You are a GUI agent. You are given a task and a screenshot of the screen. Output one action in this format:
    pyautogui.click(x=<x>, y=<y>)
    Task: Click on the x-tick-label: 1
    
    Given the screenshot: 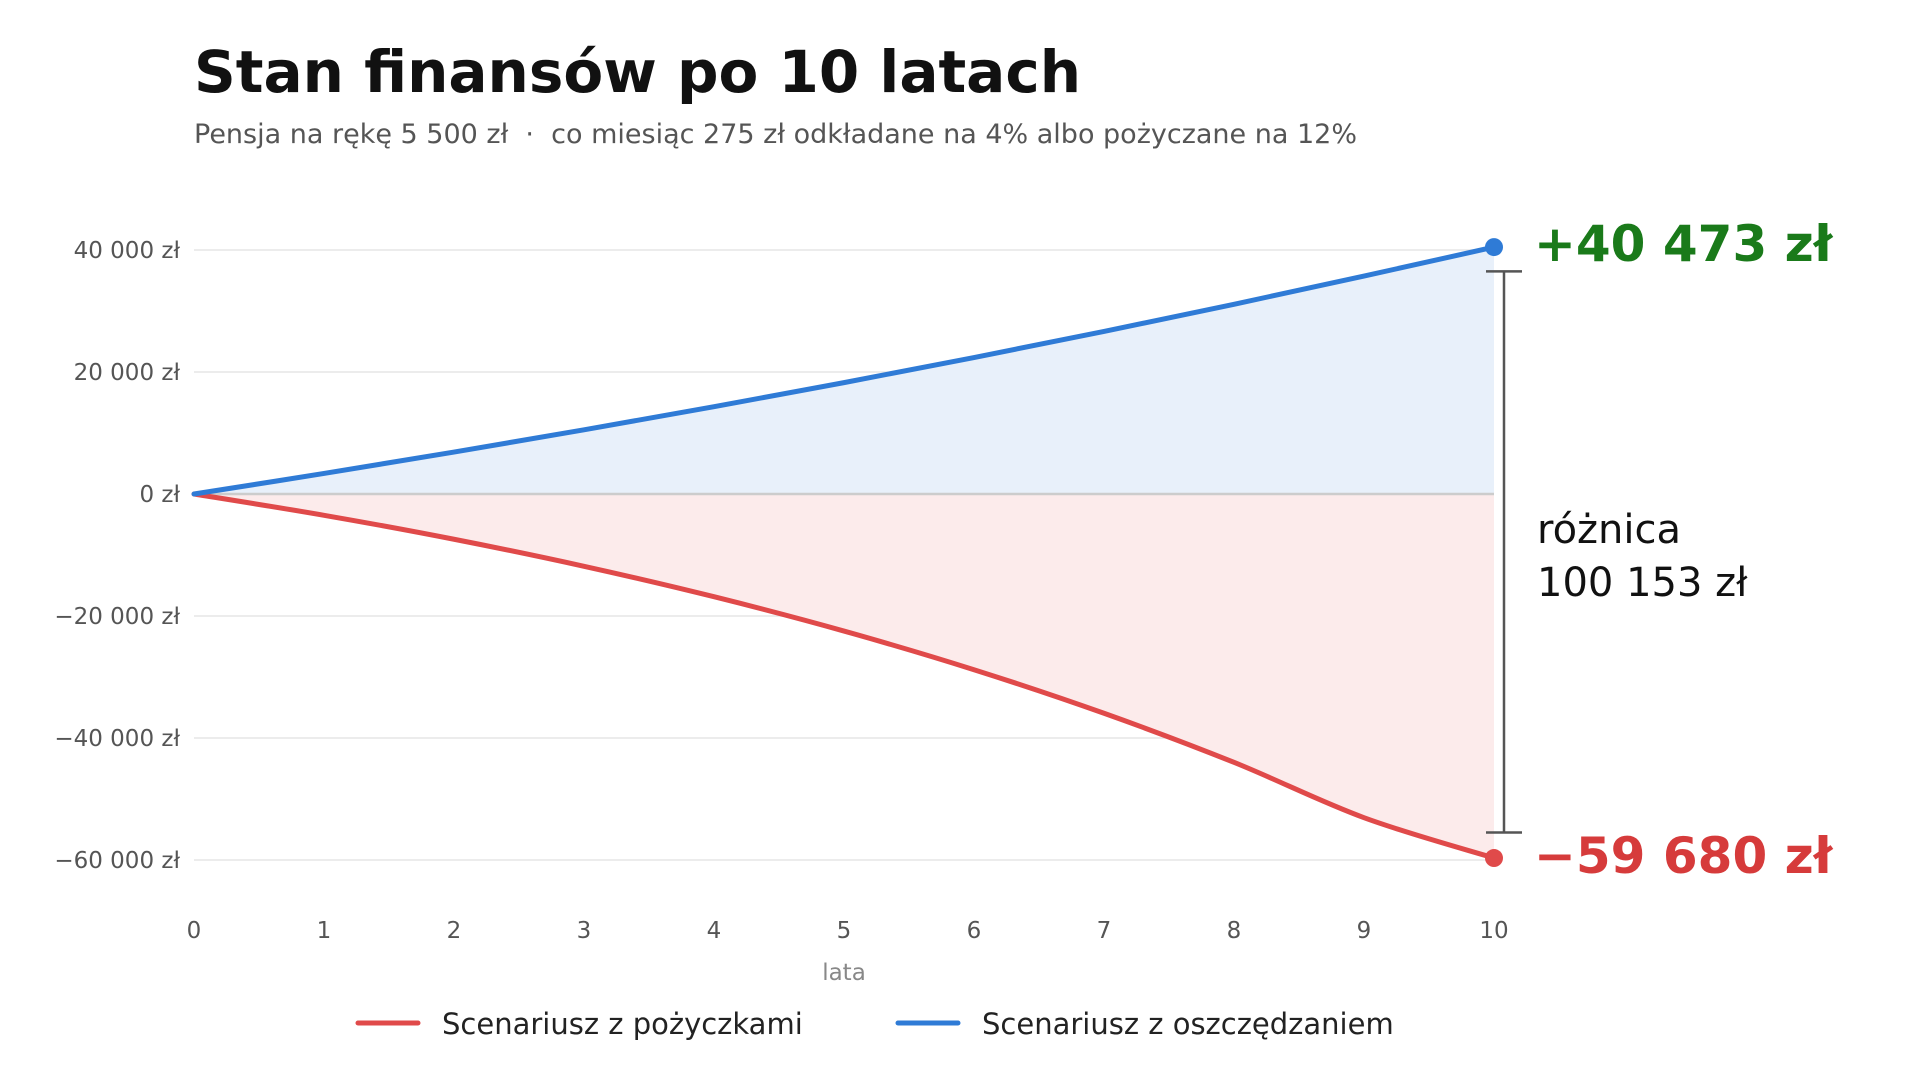 What is the action you would take?
    pyautogui.click(x=324, y=931)
    